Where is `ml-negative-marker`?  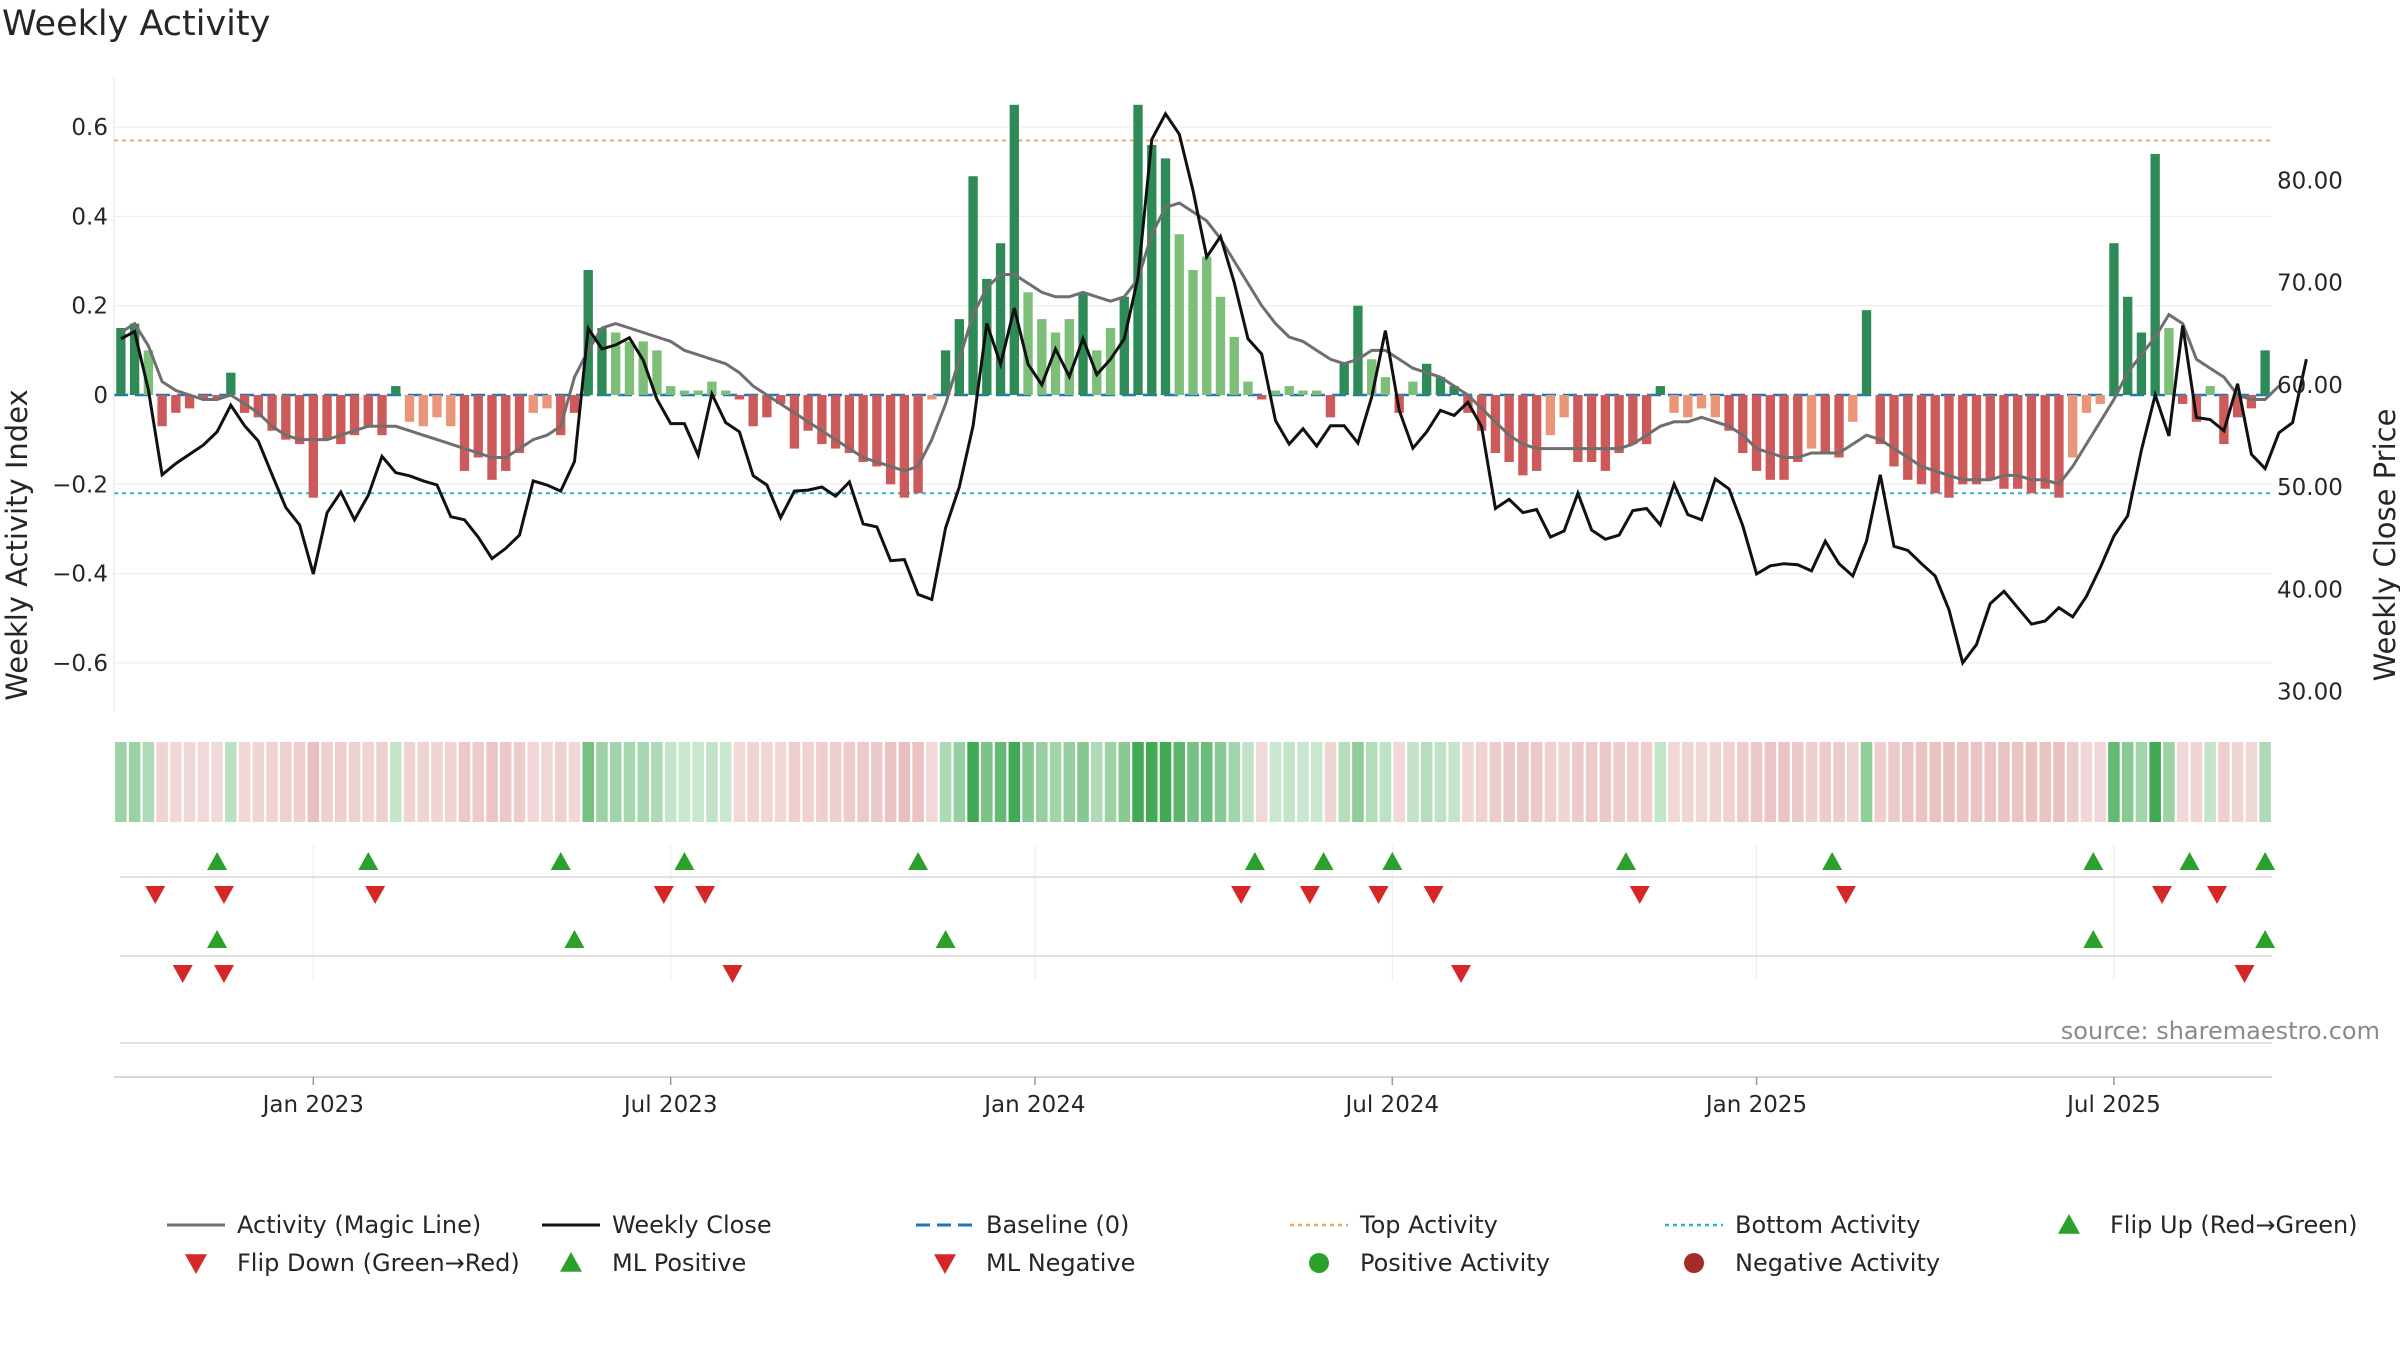 ml-negative-marker is located at coordinates (223, 974).